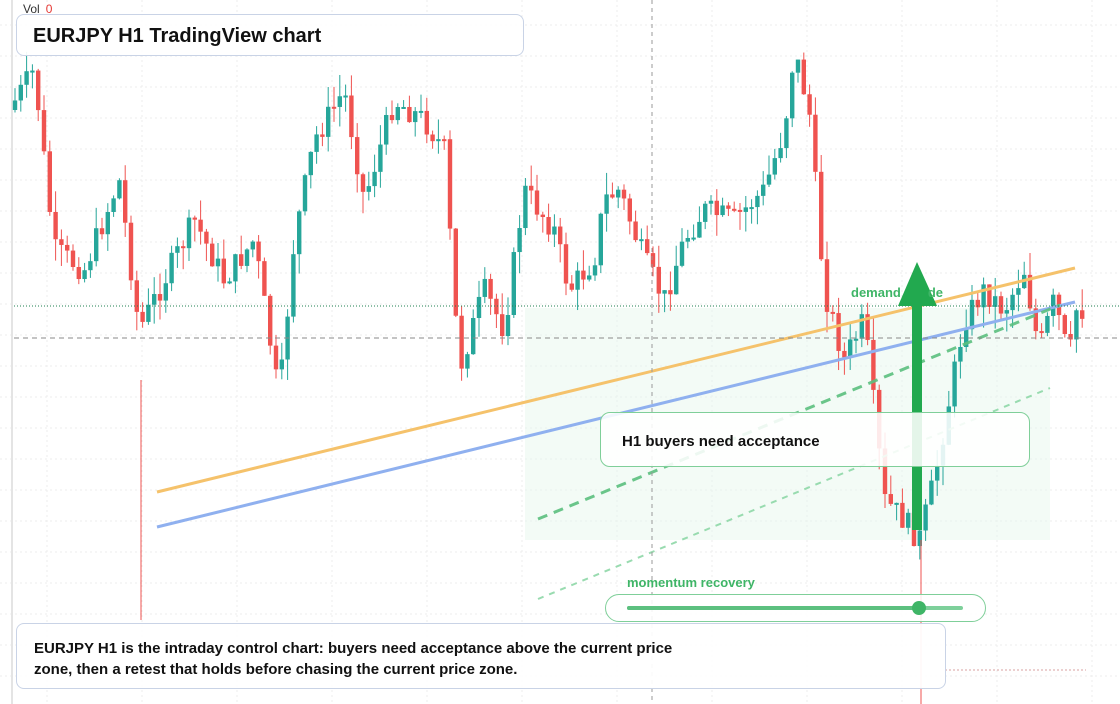 The image size is (1120, 704). Describe the element at coordinates (177, 36) in the screenshot. I see `chart-title: EURJPY H1 TradingView chart` at that location.